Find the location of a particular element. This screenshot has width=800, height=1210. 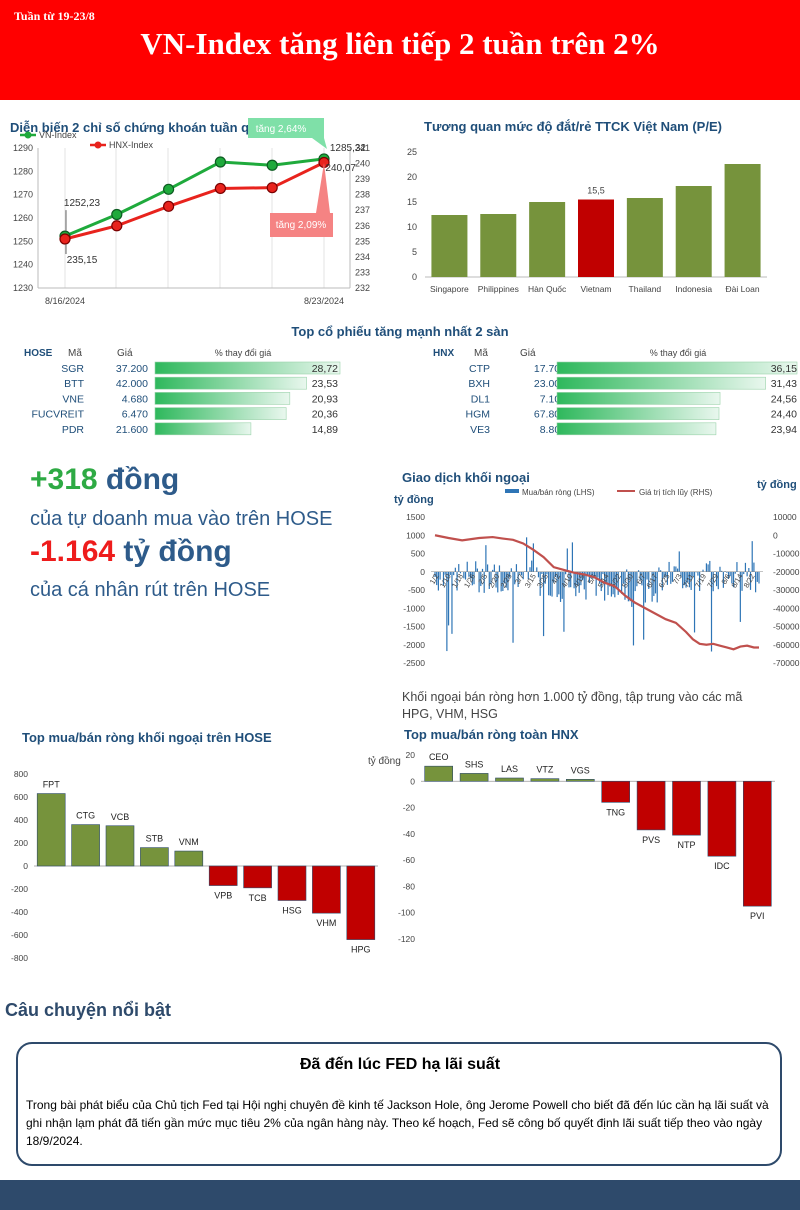

column-header: Mã is located at coordinates (75, 353).